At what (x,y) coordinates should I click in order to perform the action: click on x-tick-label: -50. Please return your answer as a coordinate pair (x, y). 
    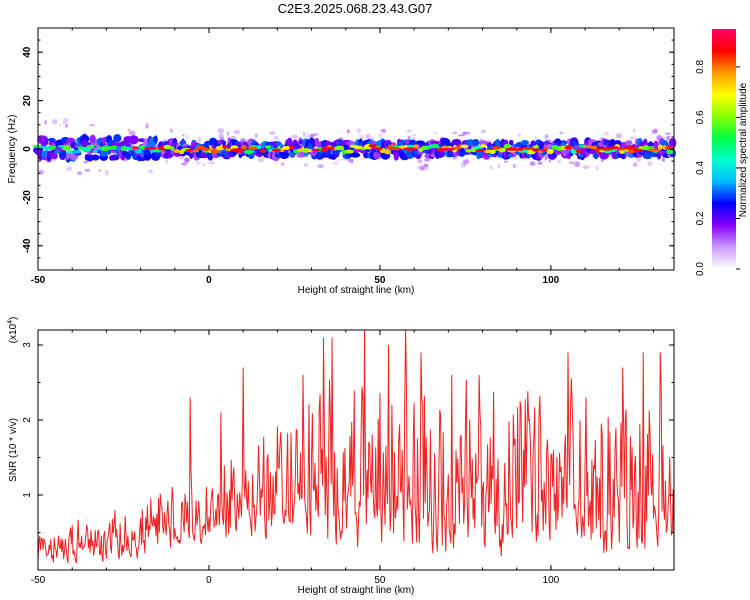
    Looking at the image, I should click on (38, 580).